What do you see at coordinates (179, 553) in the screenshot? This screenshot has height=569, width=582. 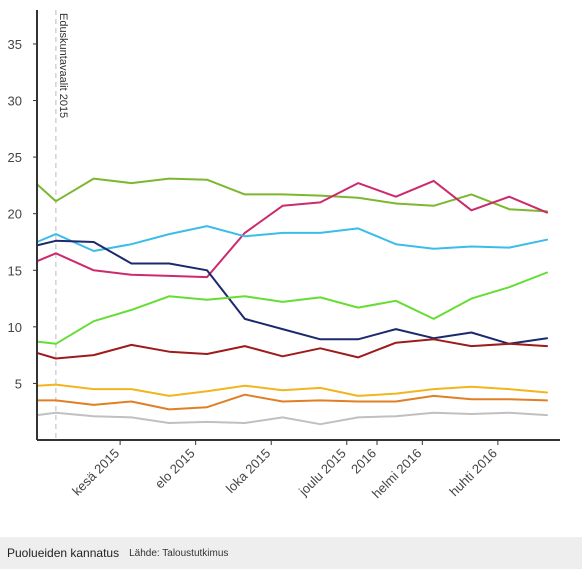 I see `chart-footer-source: Lähde: Taloustutkimus` at bounding box center [179, 553].